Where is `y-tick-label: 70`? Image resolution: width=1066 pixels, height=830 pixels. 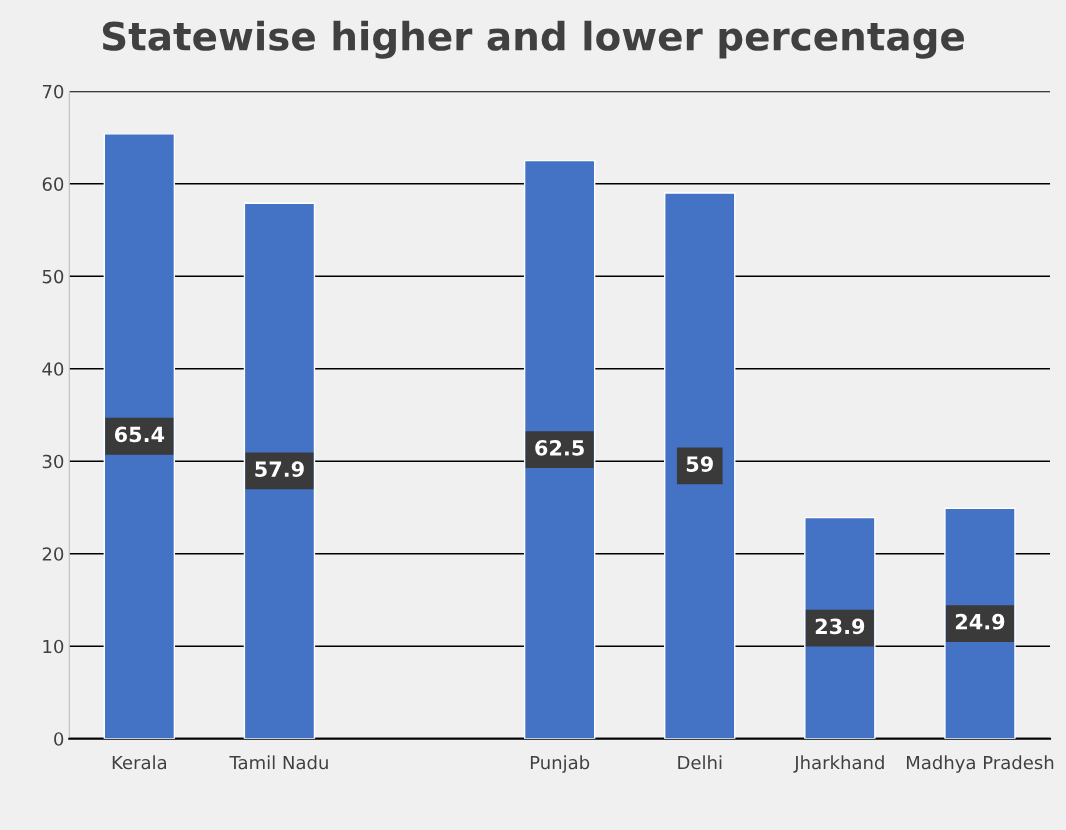 y-tick-label: 70 is located at coordinates (53, 91).